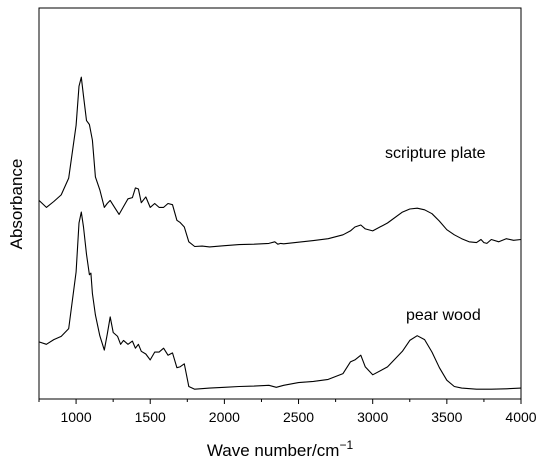 This screenshot has width=550, height=469. I want to click on x-tick-label-3000: 3000, so click(372, 417).